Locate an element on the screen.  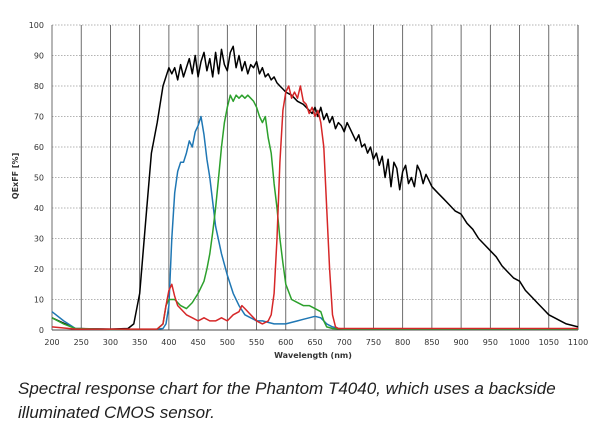
y-axis-title: QExFF [%] is located at coordinates (15, 176).